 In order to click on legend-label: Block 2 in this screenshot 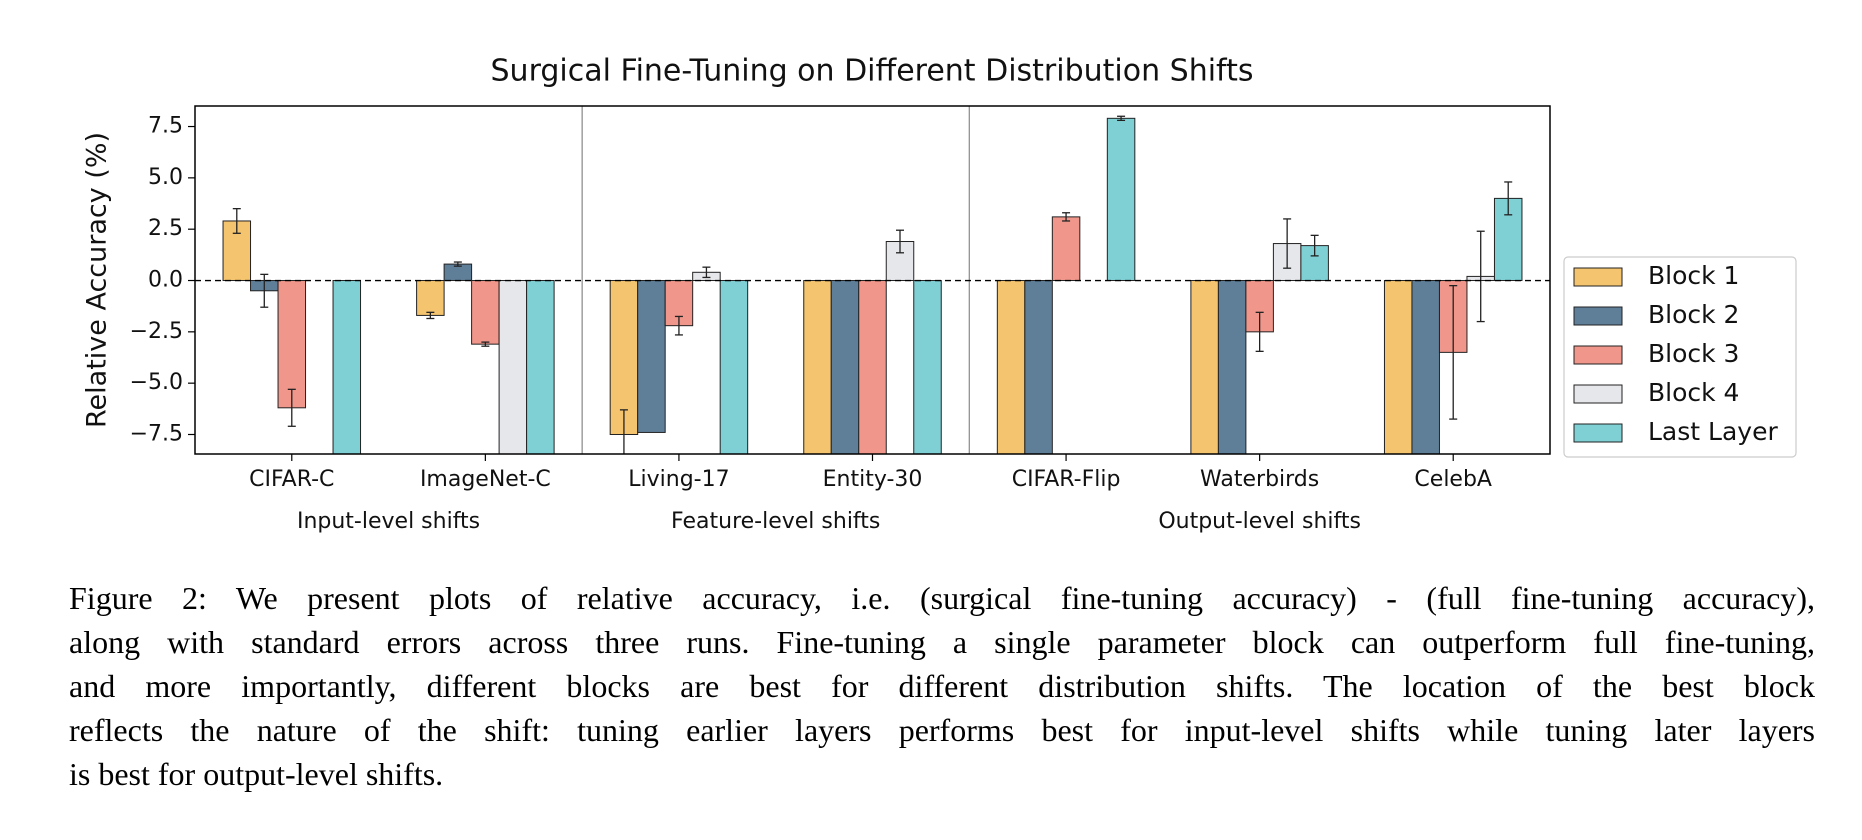, I will do `click(1693, 314)`.